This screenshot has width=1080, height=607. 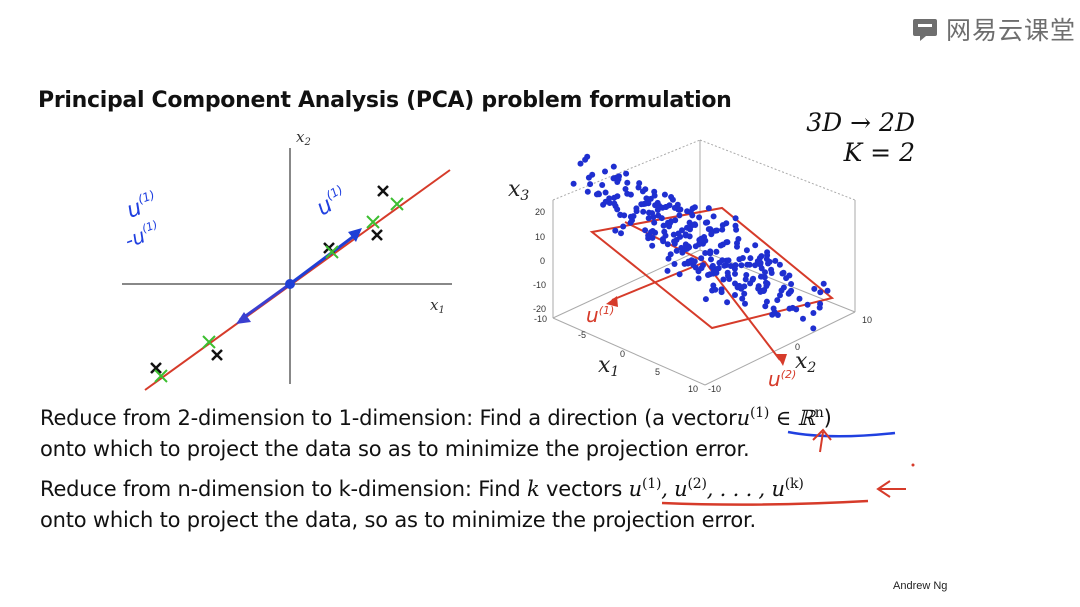 What do you see at coordinates (279, 290) in the screenshot?
I see `projected-points` at bounding box center [279, 290].